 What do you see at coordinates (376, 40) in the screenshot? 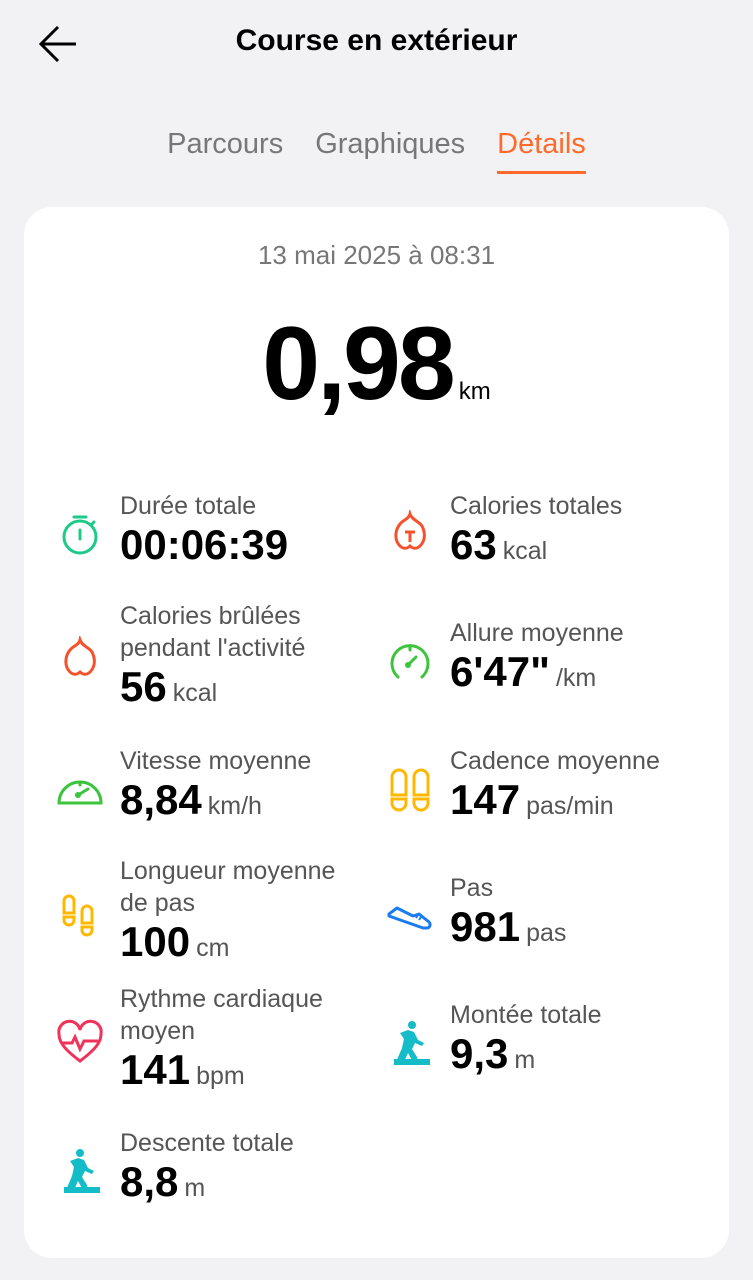
I see `page-title: Course en extérieur` at bounding box center [376, 40].